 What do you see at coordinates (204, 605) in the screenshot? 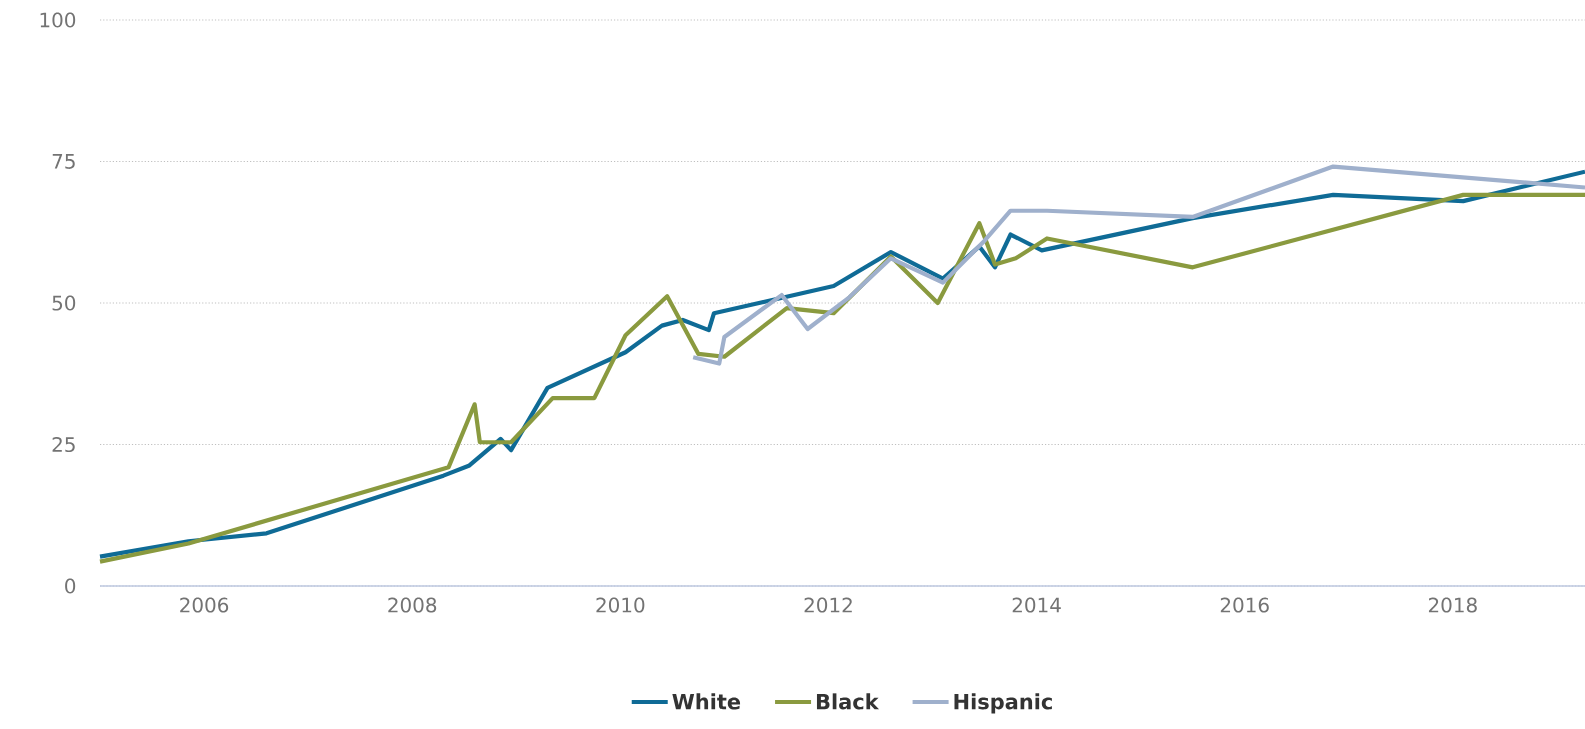
I see `x-tick-label: 2006` at bounding box center [204, 605].